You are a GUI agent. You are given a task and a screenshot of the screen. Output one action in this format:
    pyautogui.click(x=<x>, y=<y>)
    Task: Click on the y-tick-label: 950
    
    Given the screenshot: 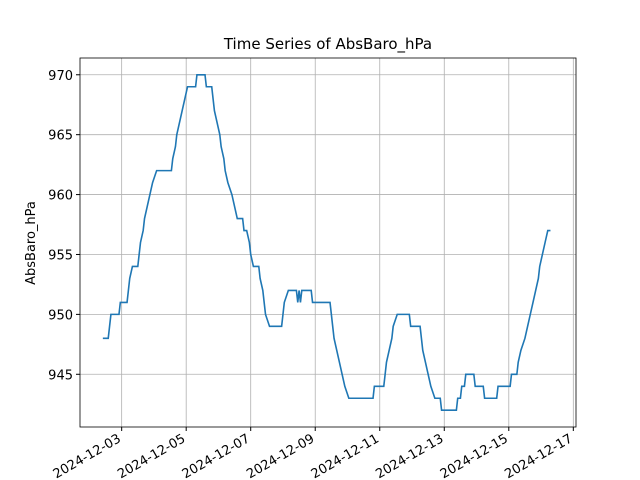 What is the action you would take?
    pyautogui.click(x=60, y=315)
    